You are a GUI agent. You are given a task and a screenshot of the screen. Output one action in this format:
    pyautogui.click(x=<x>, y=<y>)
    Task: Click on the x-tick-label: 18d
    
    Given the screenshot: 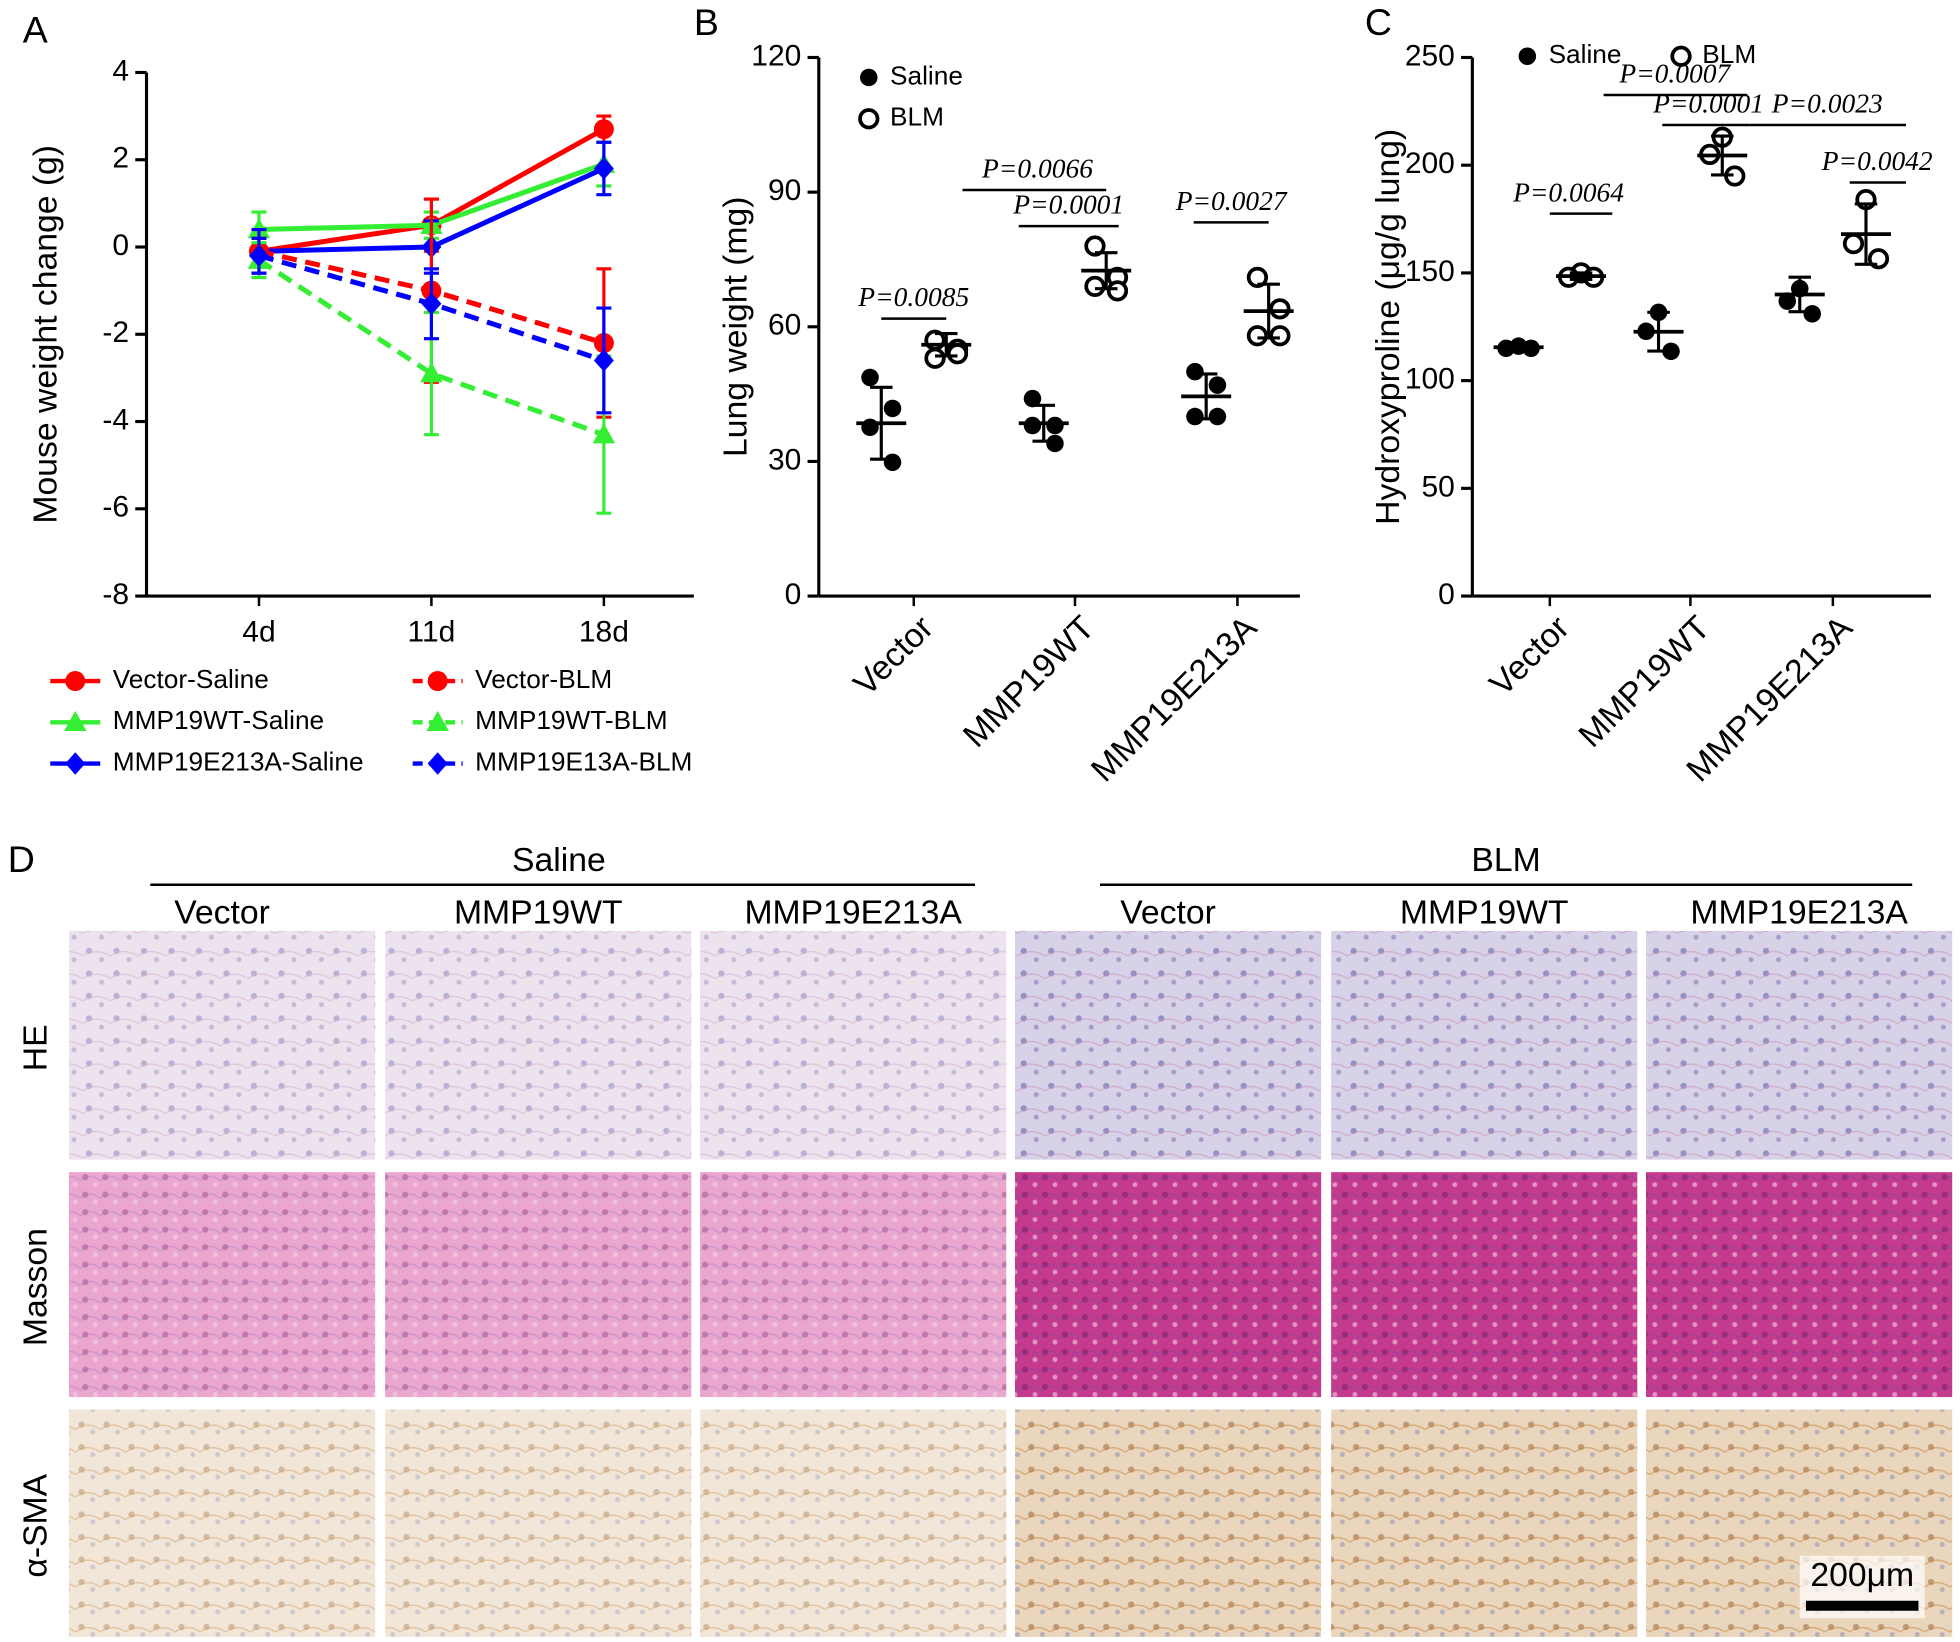 What is the action you would take?
    pyautogui.click(x=604, y=631)
    